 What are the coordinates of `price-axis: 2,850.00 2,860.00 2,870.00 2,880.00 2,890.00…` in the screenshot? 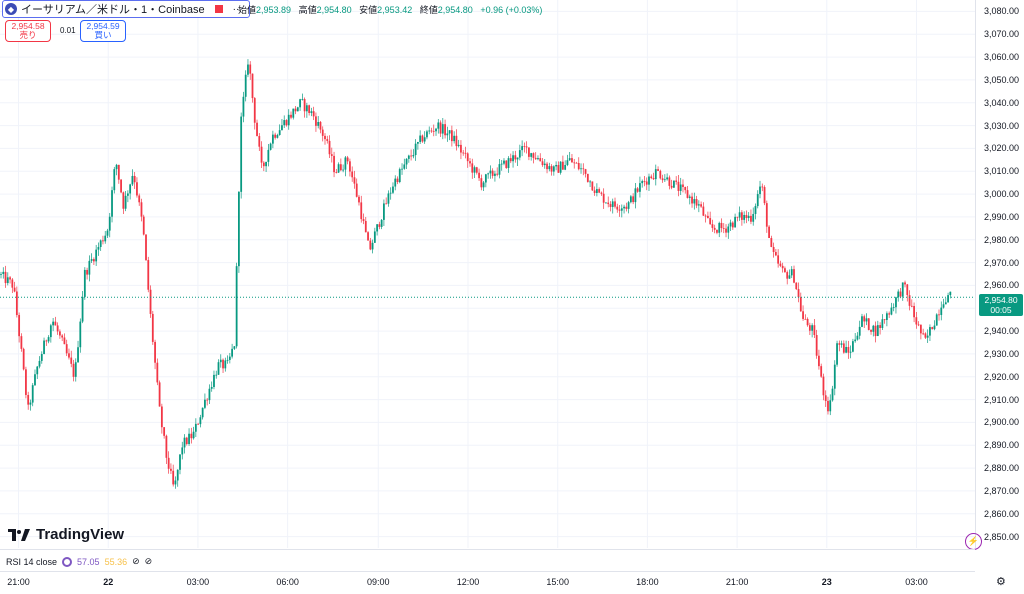 It's located at (999, 274).